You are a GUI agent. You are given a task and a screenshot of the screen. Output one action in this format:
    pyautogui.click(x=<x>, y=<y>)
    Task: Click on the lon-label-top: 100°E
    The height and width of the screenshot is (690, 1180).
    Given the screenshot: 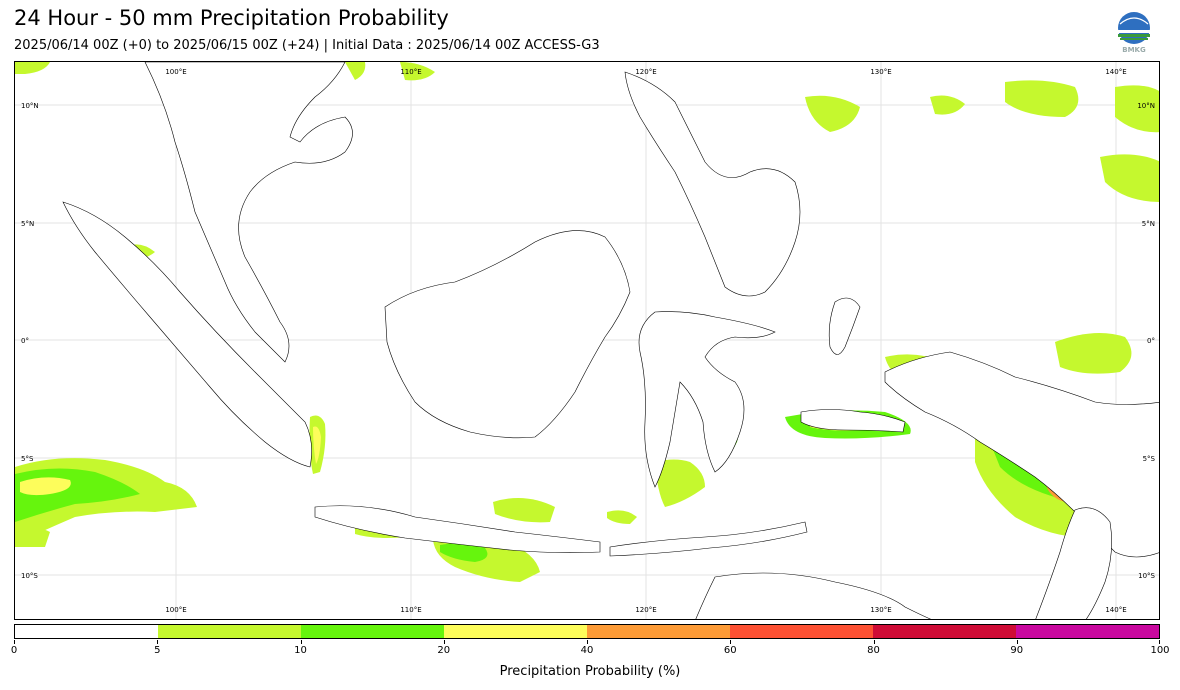 What is the action you would take?
    pyautogui.click(x=175, y=72)
    